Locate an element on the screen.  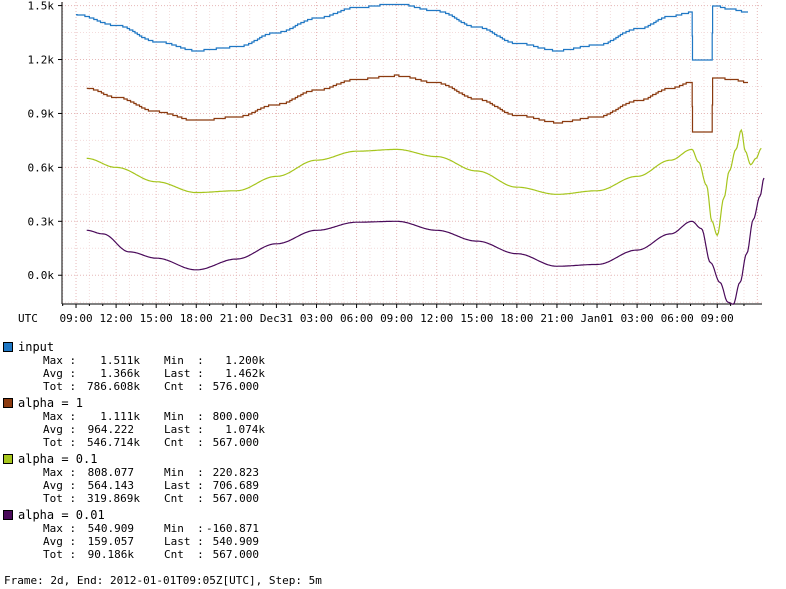
legend-label: input is located at coordinates (36, 347).